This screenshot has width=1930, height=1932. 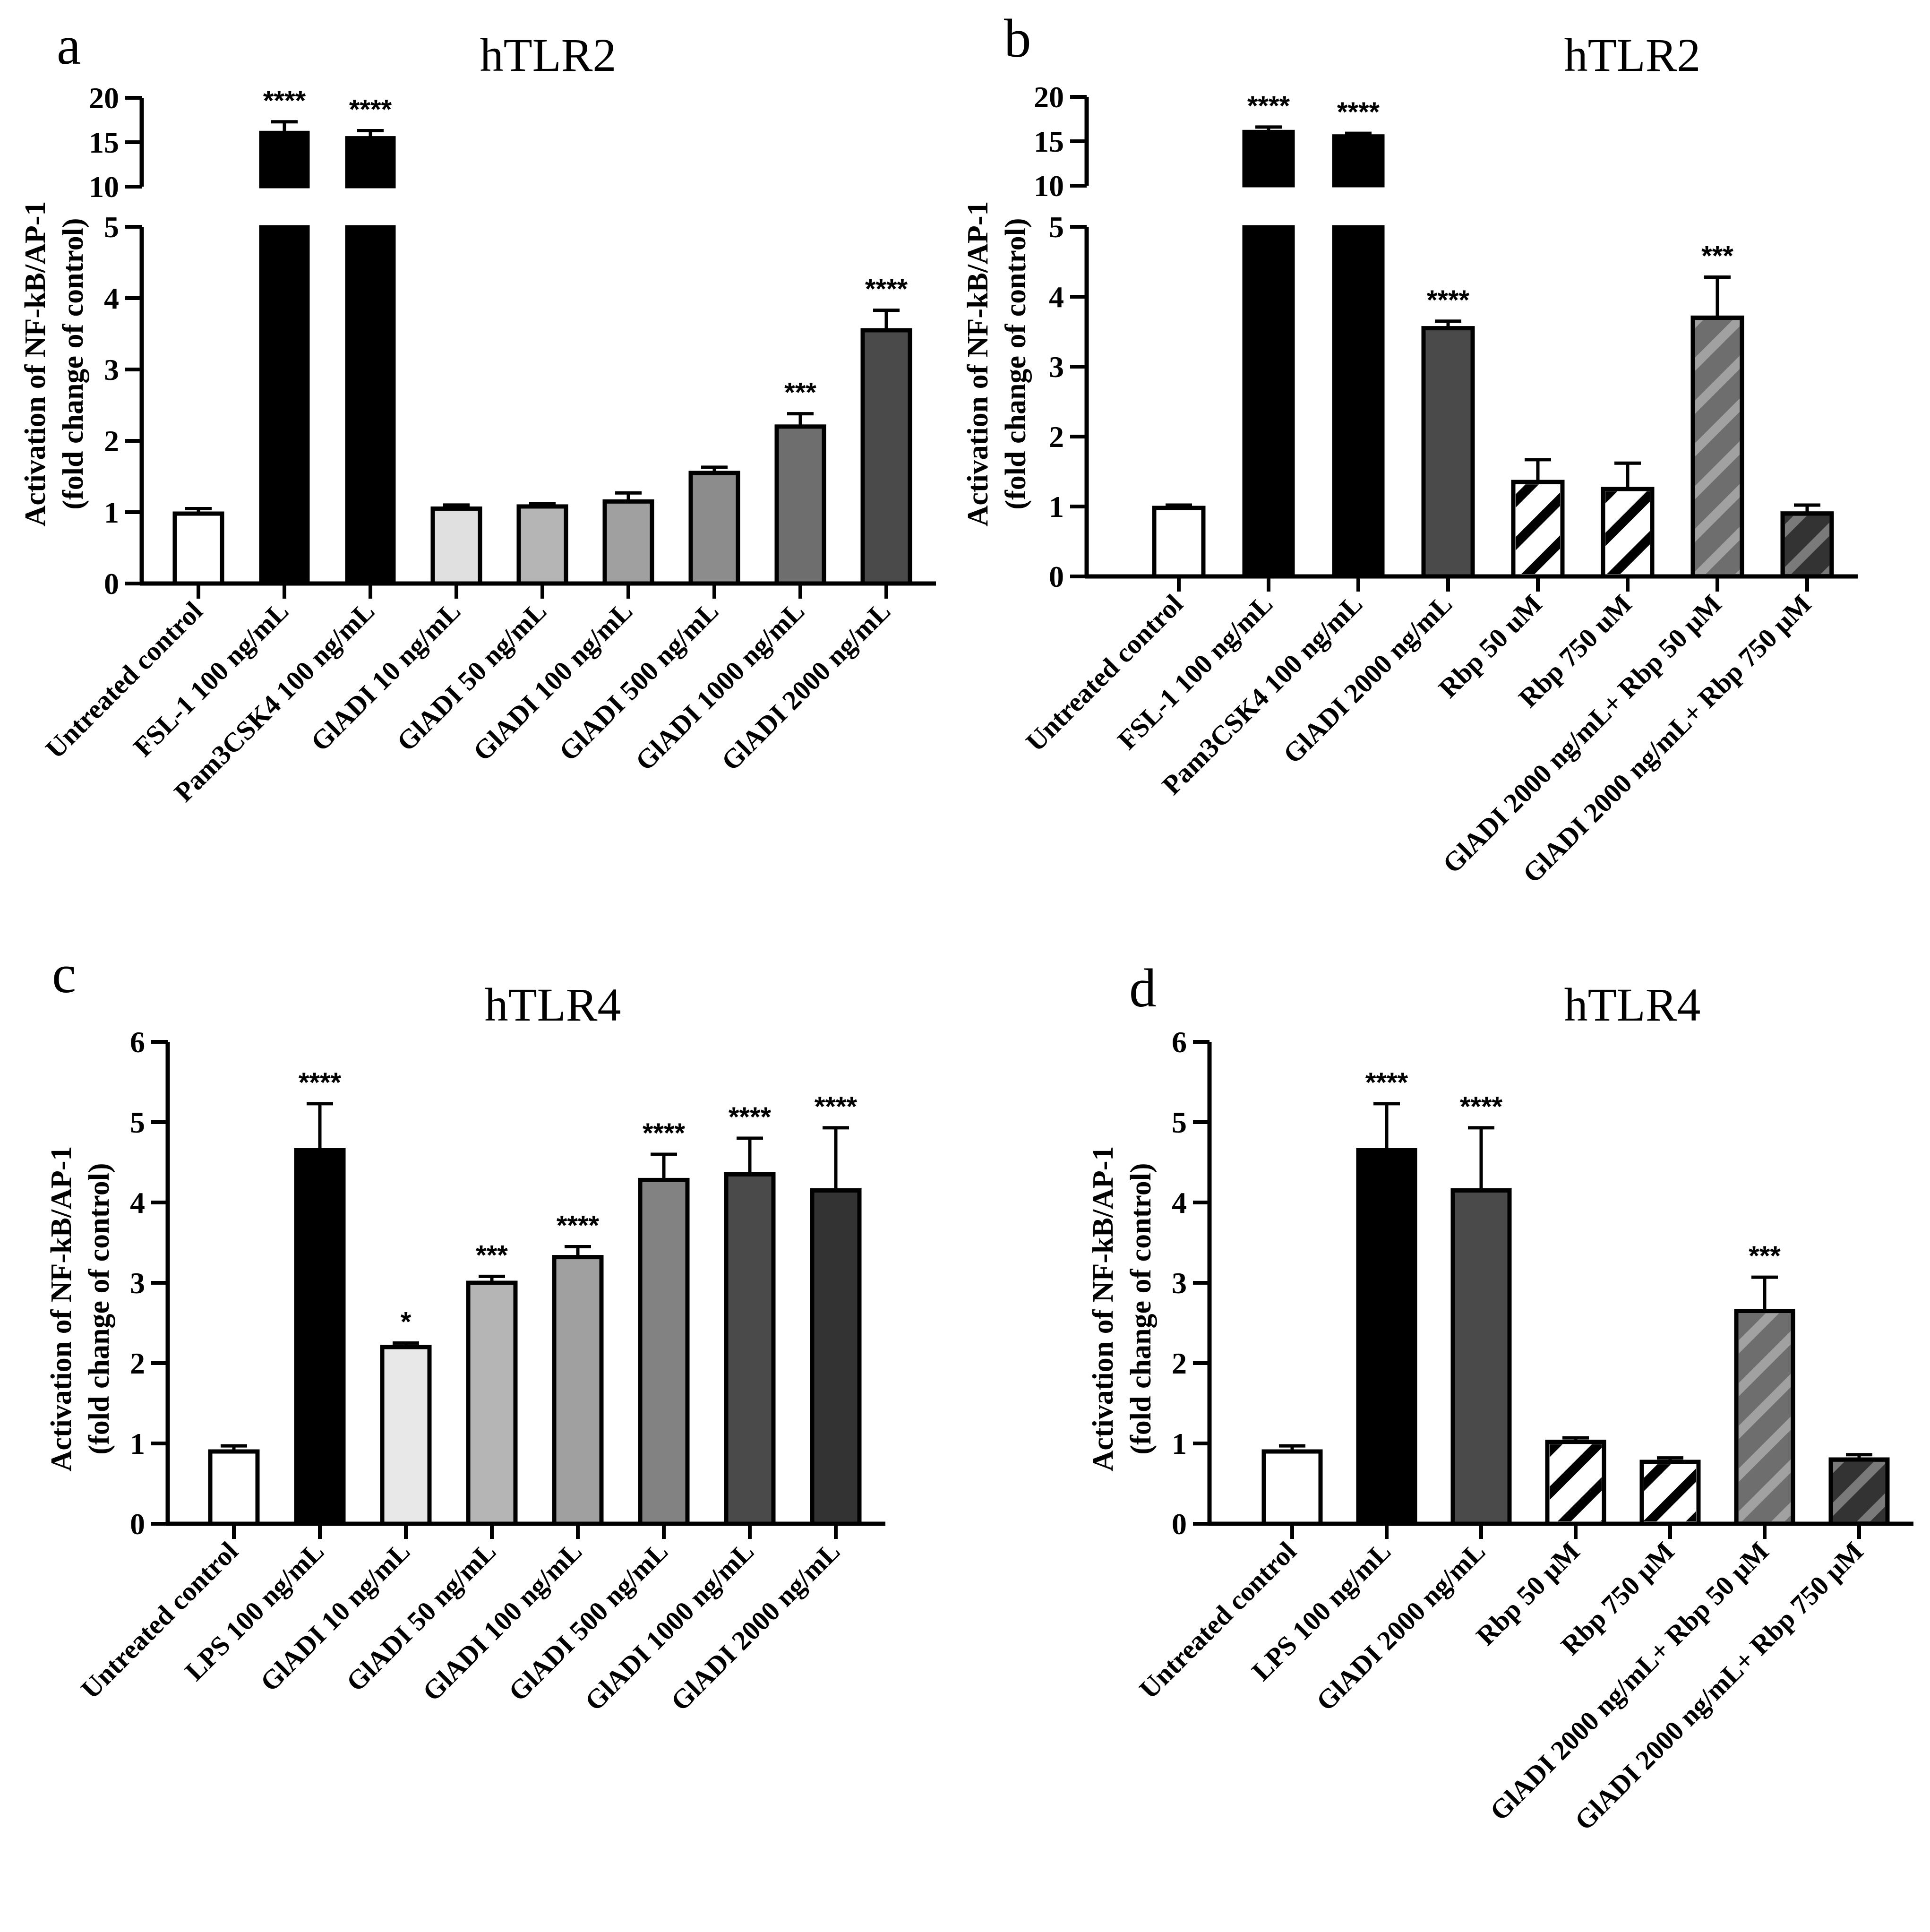 What do you see at coordinates (61, 1309) in the screenshot?
I see `panel-c-ylabel-line1: Activation of NF-kB/AP-1` at bounding box center [61, 1309].